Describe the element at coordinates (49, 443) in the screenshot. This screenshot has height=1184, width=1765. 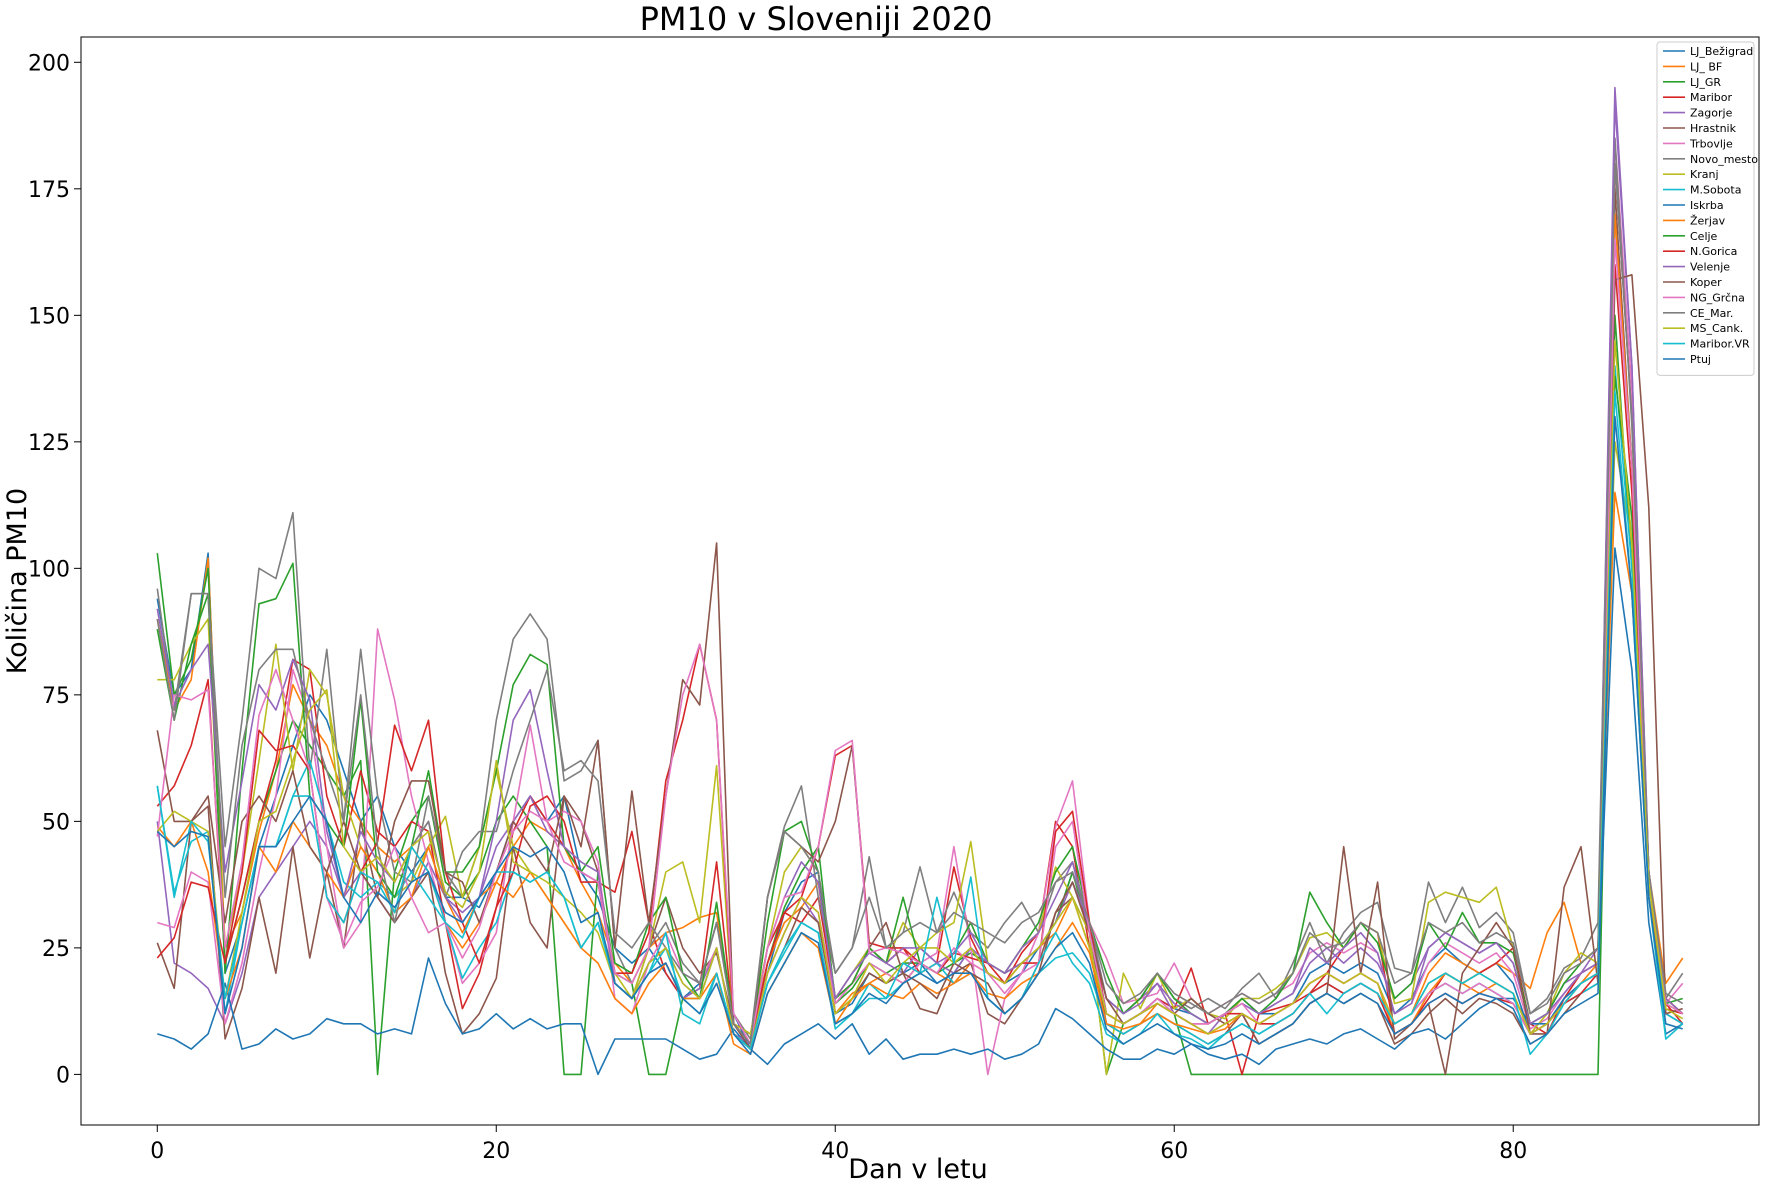
I see `y-tick-label-5: 125` at that location.